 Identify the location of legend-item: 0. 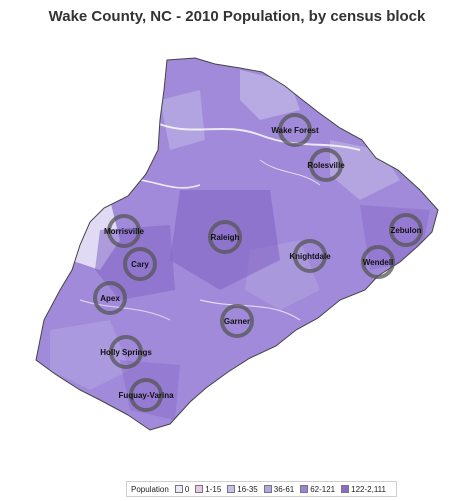
(182, 489).